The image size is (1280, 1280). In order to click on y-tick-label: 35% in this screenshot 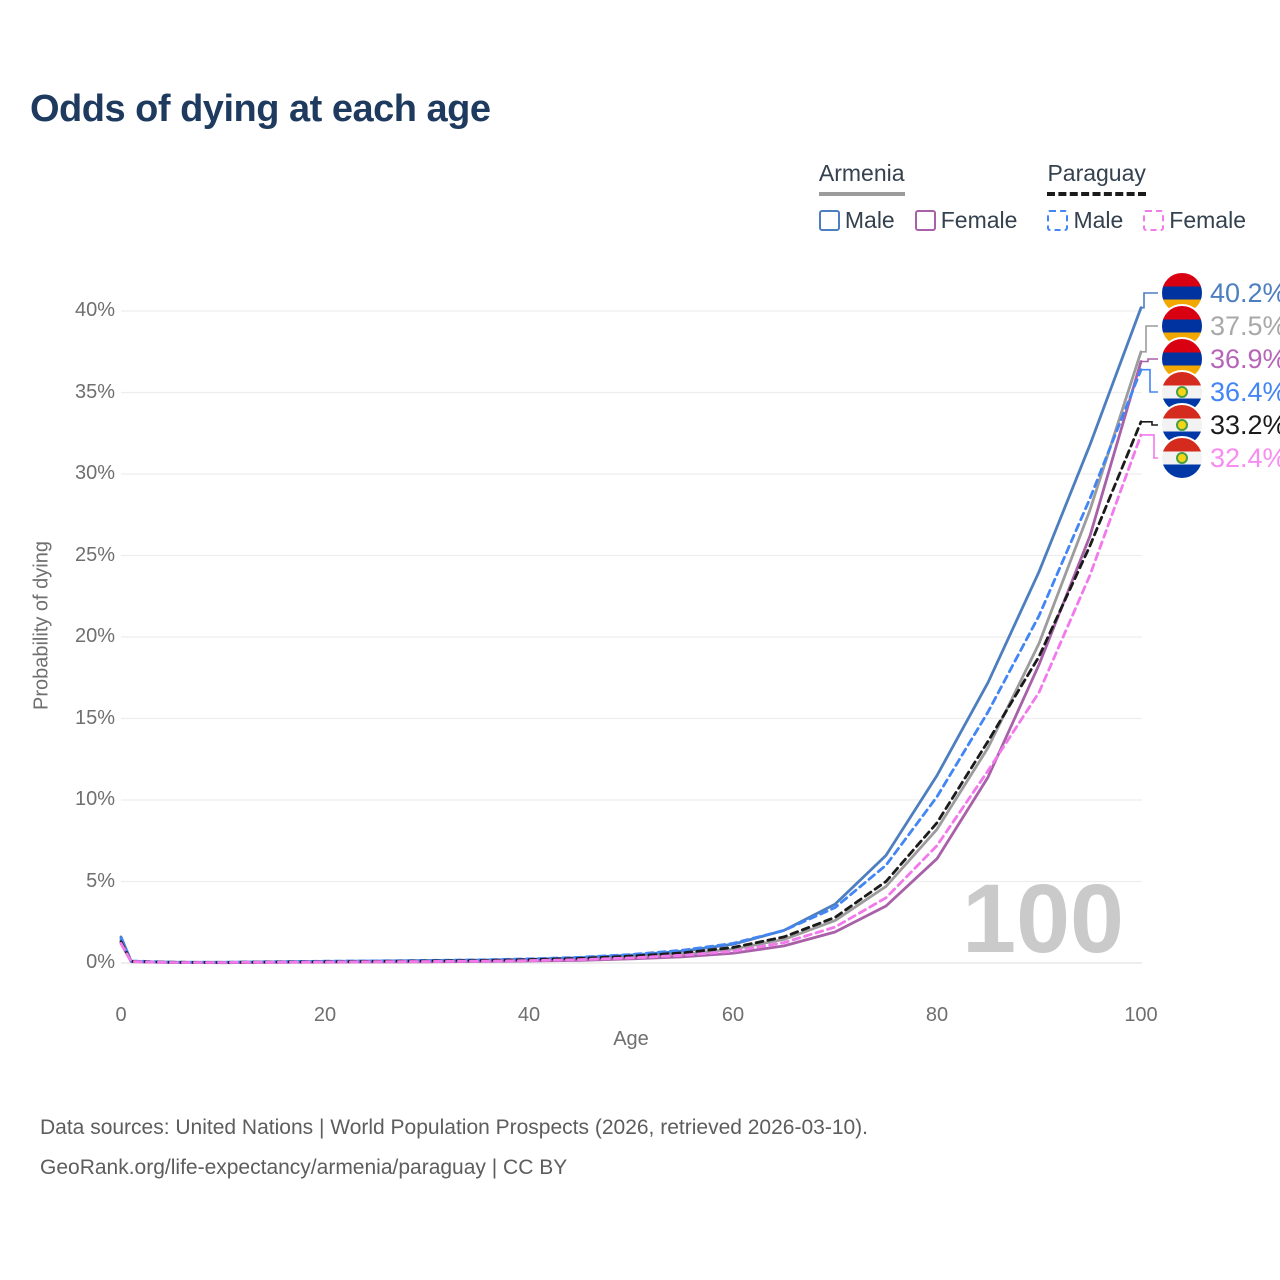, I will do `click(94, 391)`.